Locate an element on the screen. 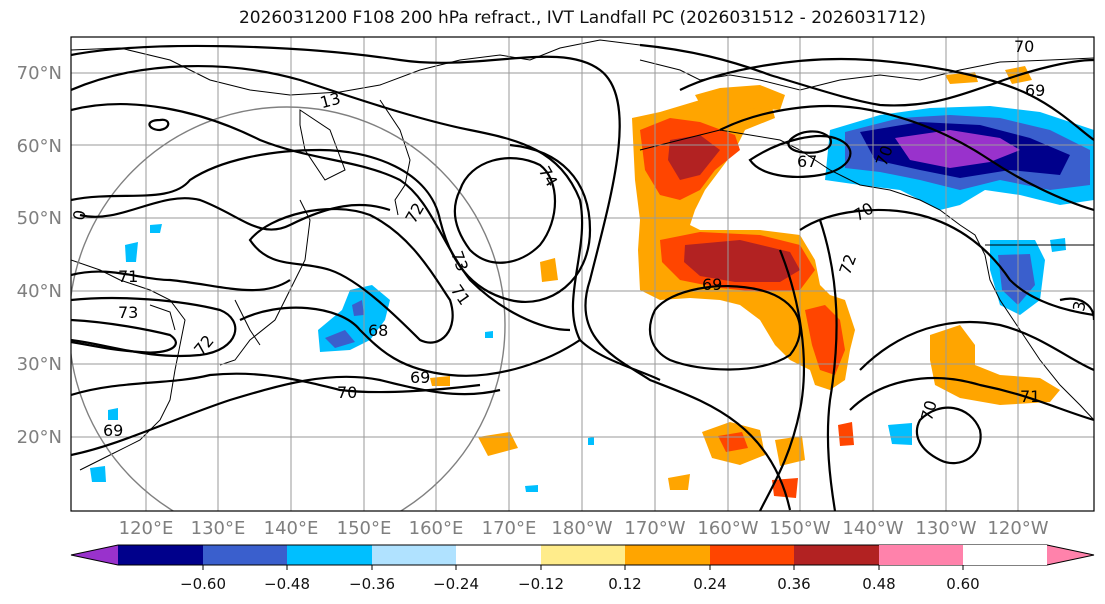  lon-label: 180°W is located at coordinates (581, 528).